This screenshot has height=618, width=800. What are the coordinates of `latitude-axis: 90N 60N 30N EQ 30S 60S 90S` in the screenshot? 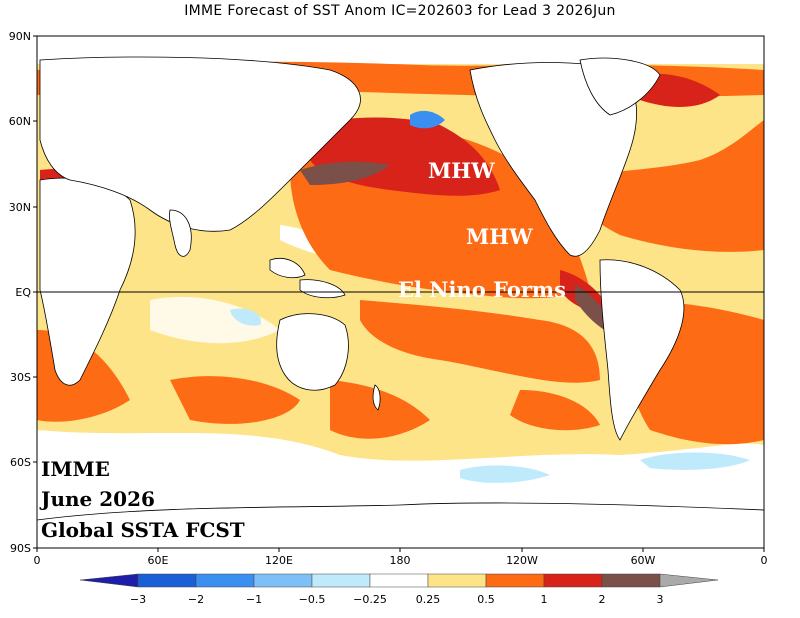 It's located at (23, 292).